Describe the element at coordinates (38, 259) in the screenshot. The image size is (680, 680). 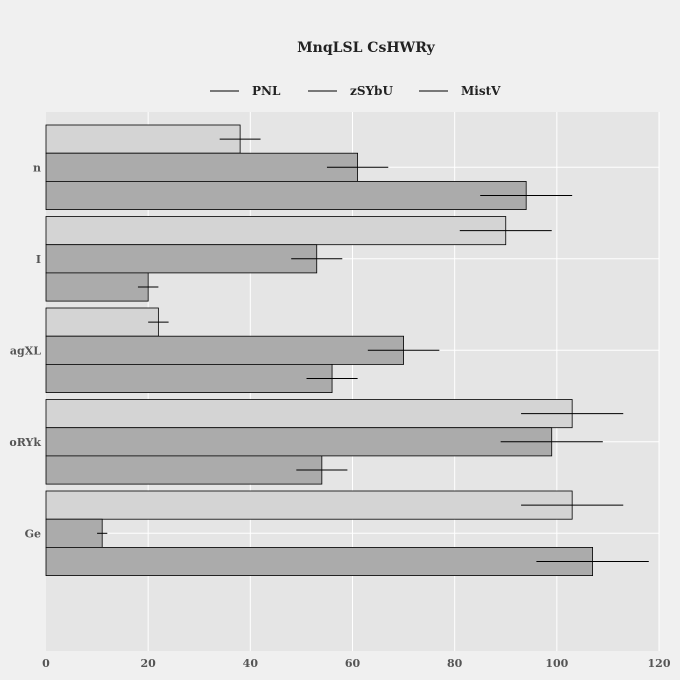
I see `y-tick-label-1: I` at that location.